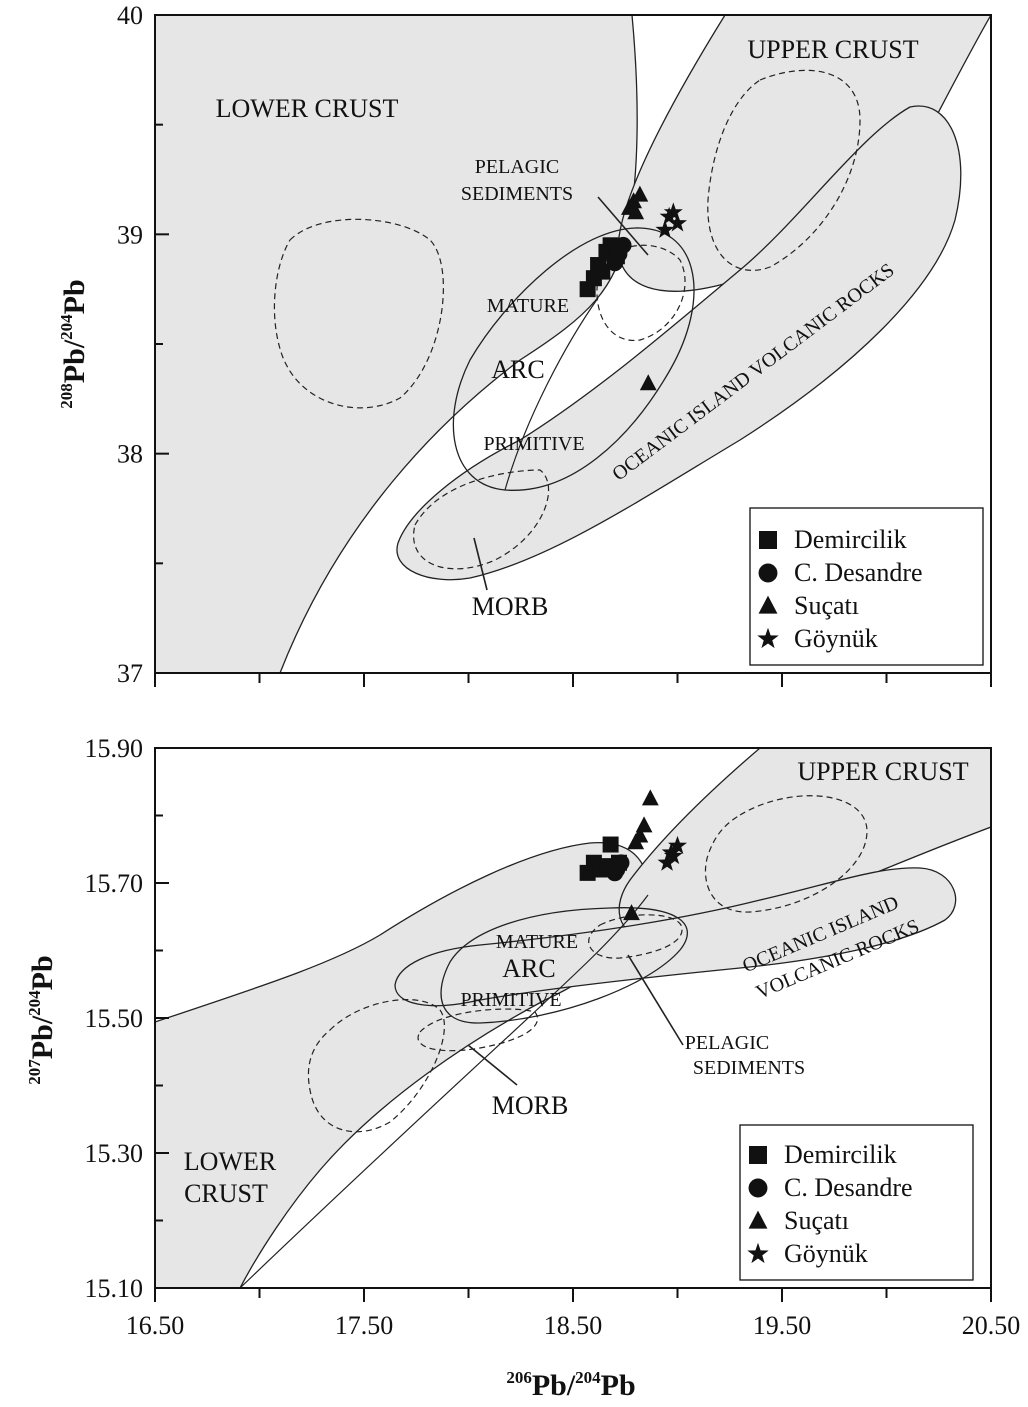 This screenshot has width=1028, height=1407. What do you see at coordinates (130, 673) in the screenshot?
I see `y-tick-label: 37` at bounding box center [130, 673].